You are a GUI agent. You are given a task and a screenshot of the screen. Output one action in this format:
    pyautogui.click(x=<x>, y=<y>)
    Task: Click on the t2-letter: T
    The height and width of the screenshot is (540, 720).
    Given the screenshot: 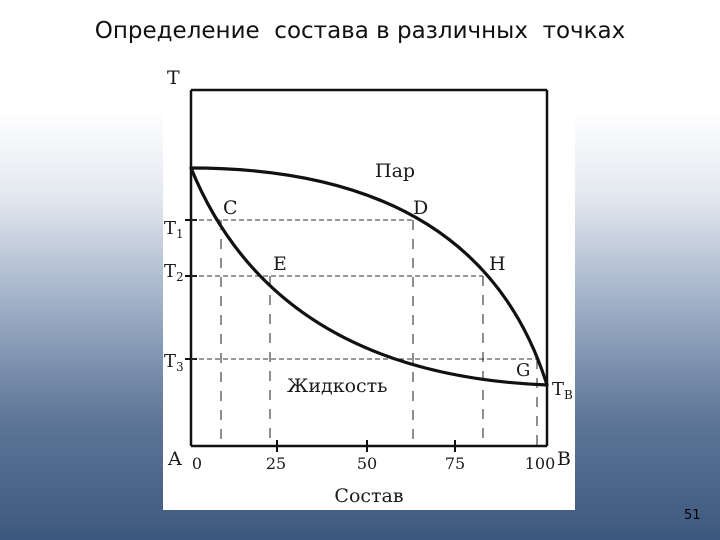 What is the action you would take?
    pyautogui.click(x=170, y=271)
    